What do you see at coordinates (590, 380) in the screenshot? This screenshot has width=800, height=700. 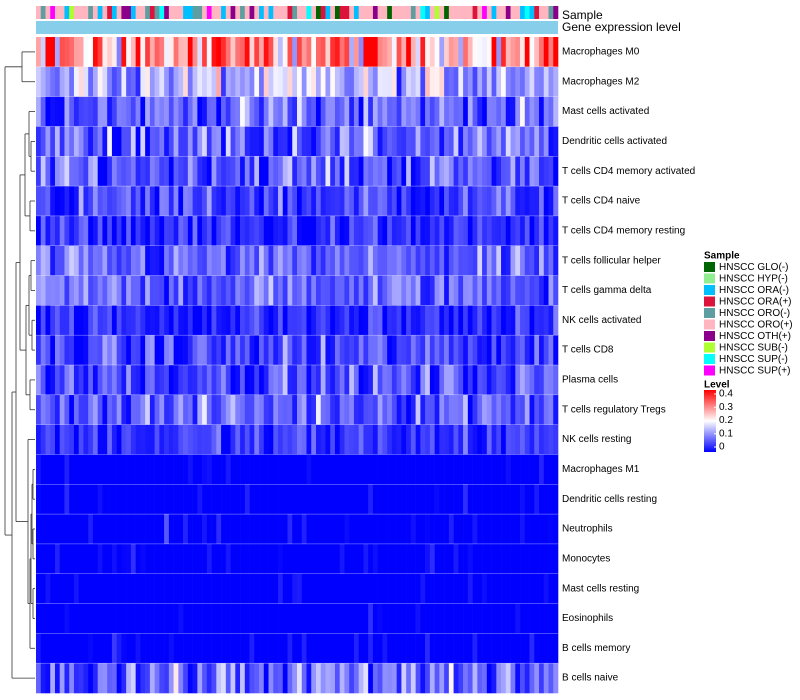 I see `row-label: Plasma cells` at bounding box center [590, 380].